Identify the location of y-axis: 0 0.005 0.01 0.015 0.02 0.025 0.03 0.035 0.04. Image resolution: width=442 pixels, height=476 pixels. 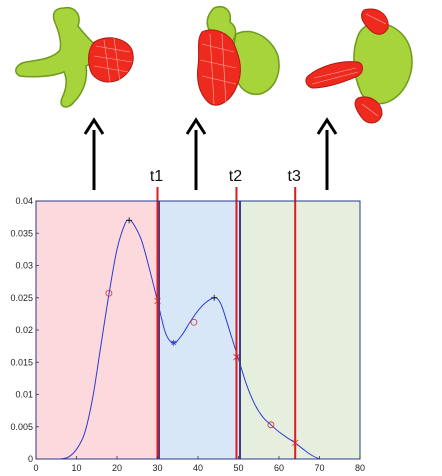
(24, 330).